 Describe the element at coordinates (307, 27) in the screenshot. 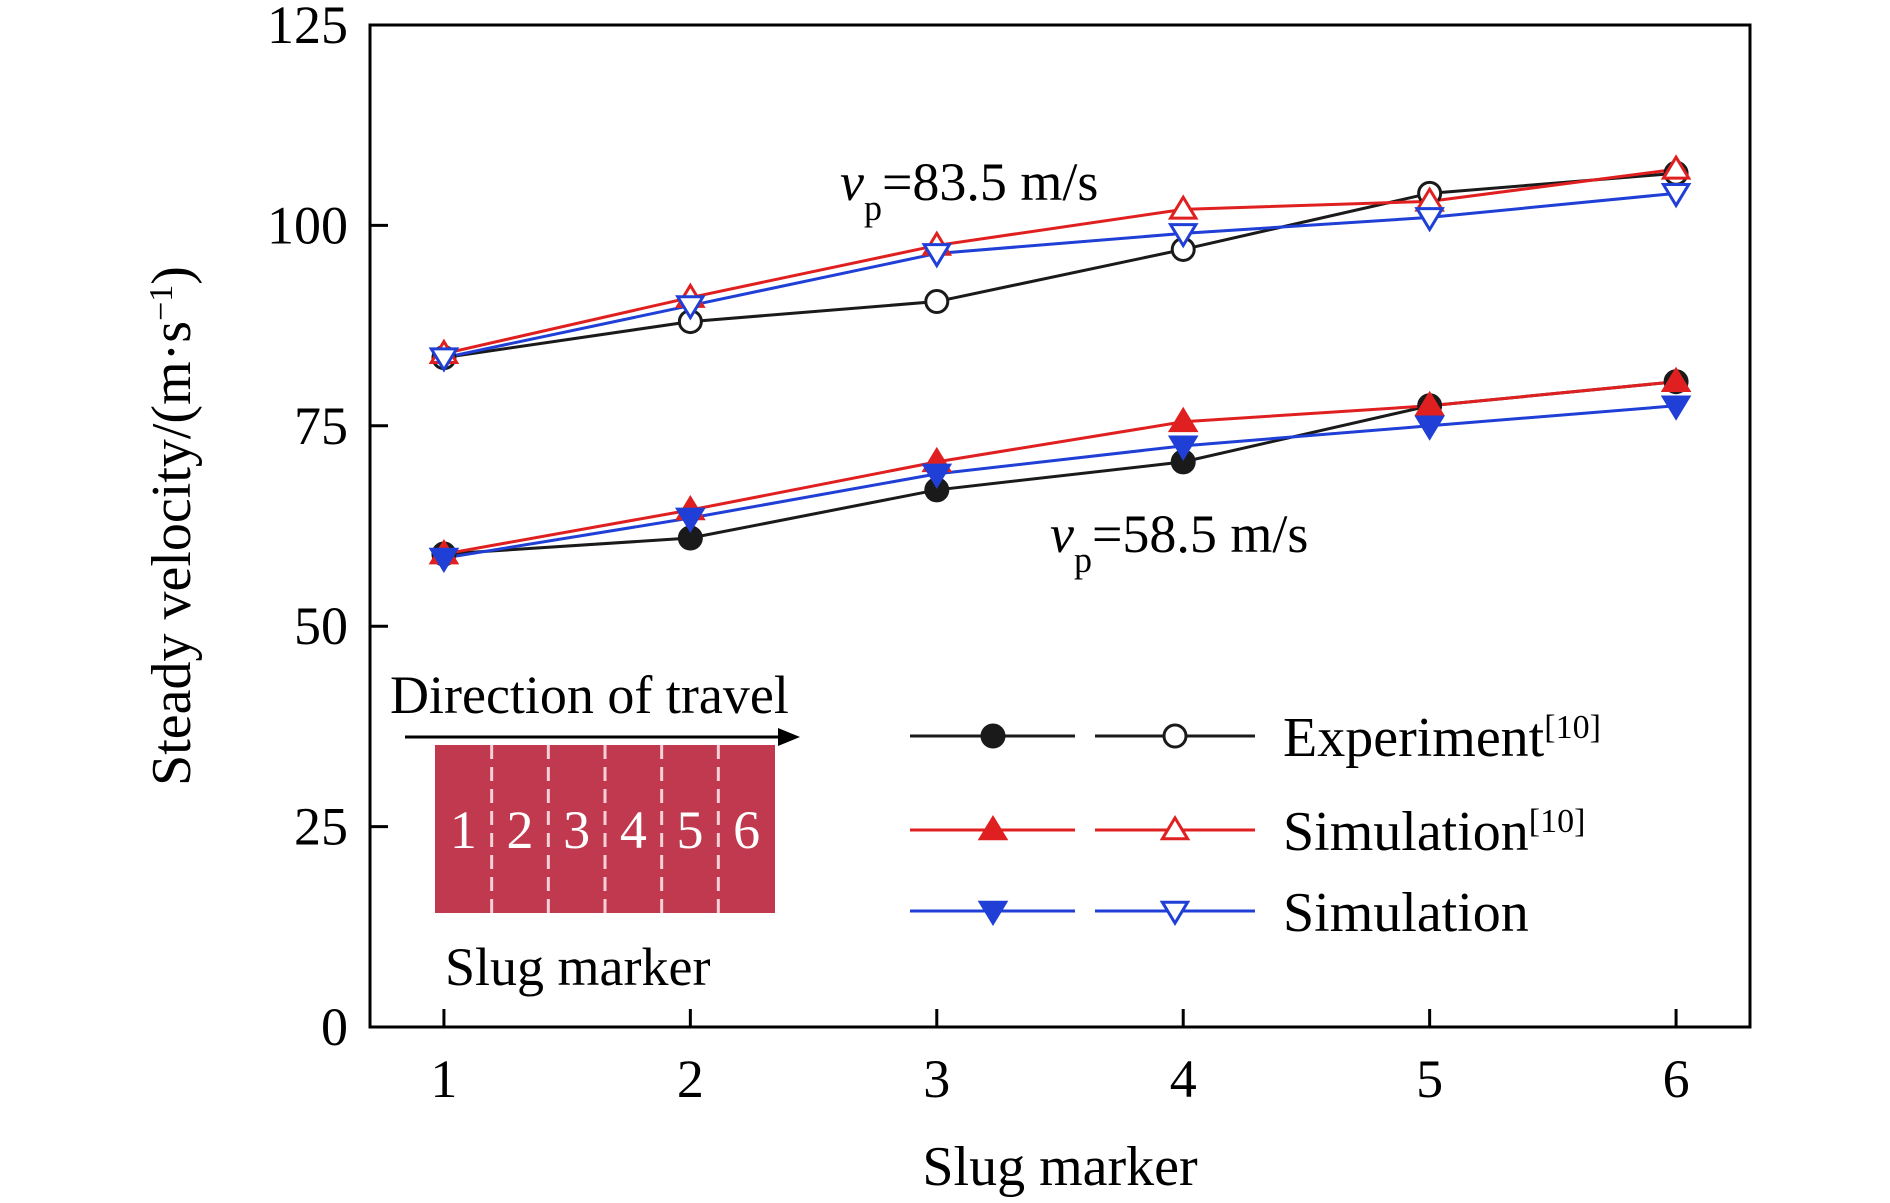

I see `y-tick-label: 125` at that location.